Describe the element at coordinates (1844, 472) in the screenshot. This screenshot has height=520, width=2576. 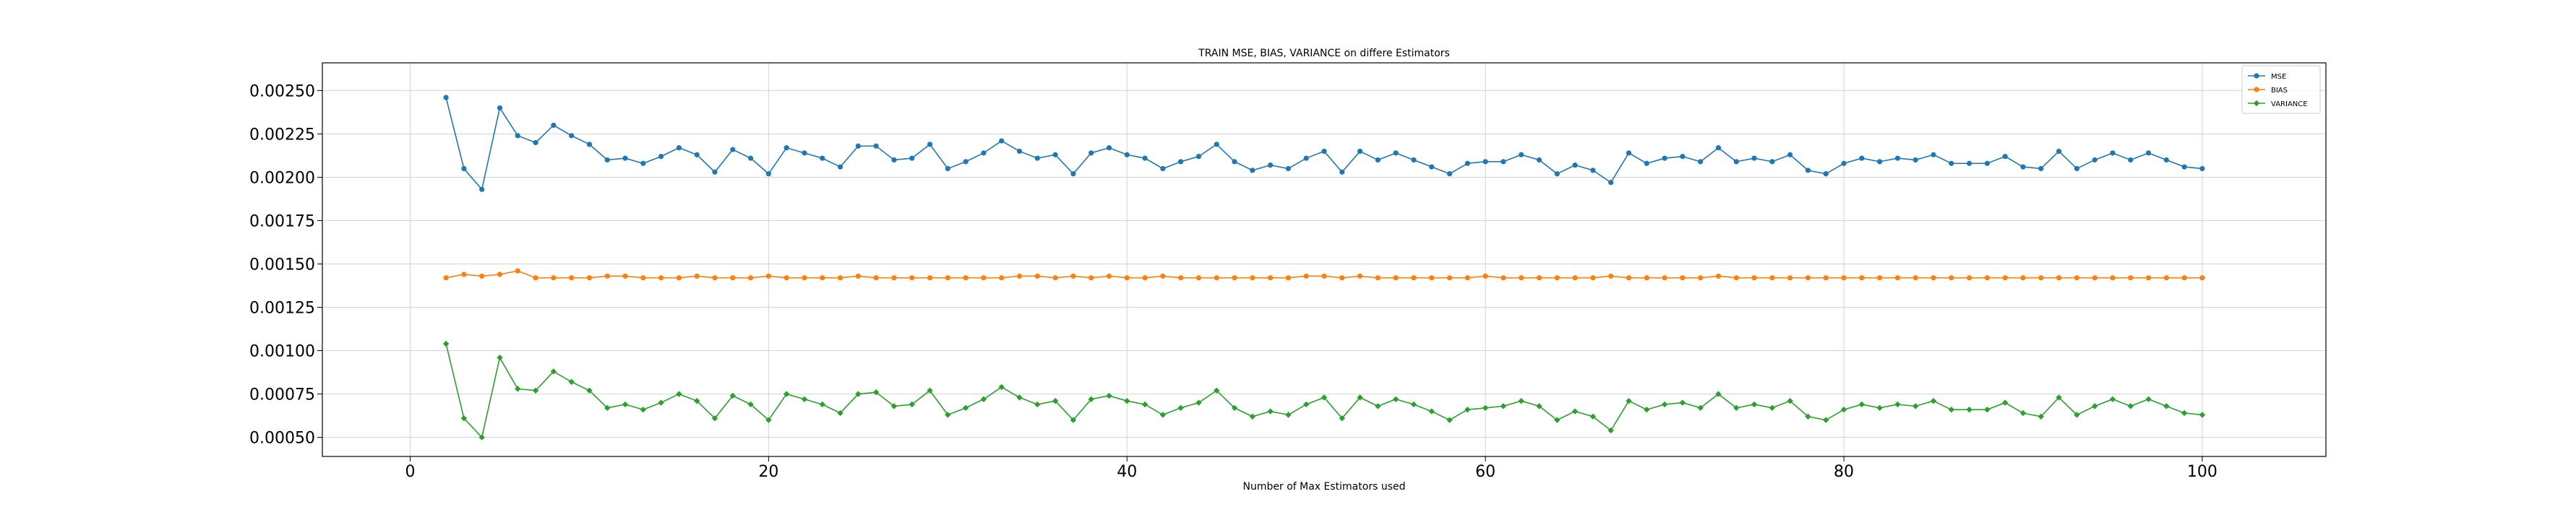
I see `x-tick-label: 80` at that location.